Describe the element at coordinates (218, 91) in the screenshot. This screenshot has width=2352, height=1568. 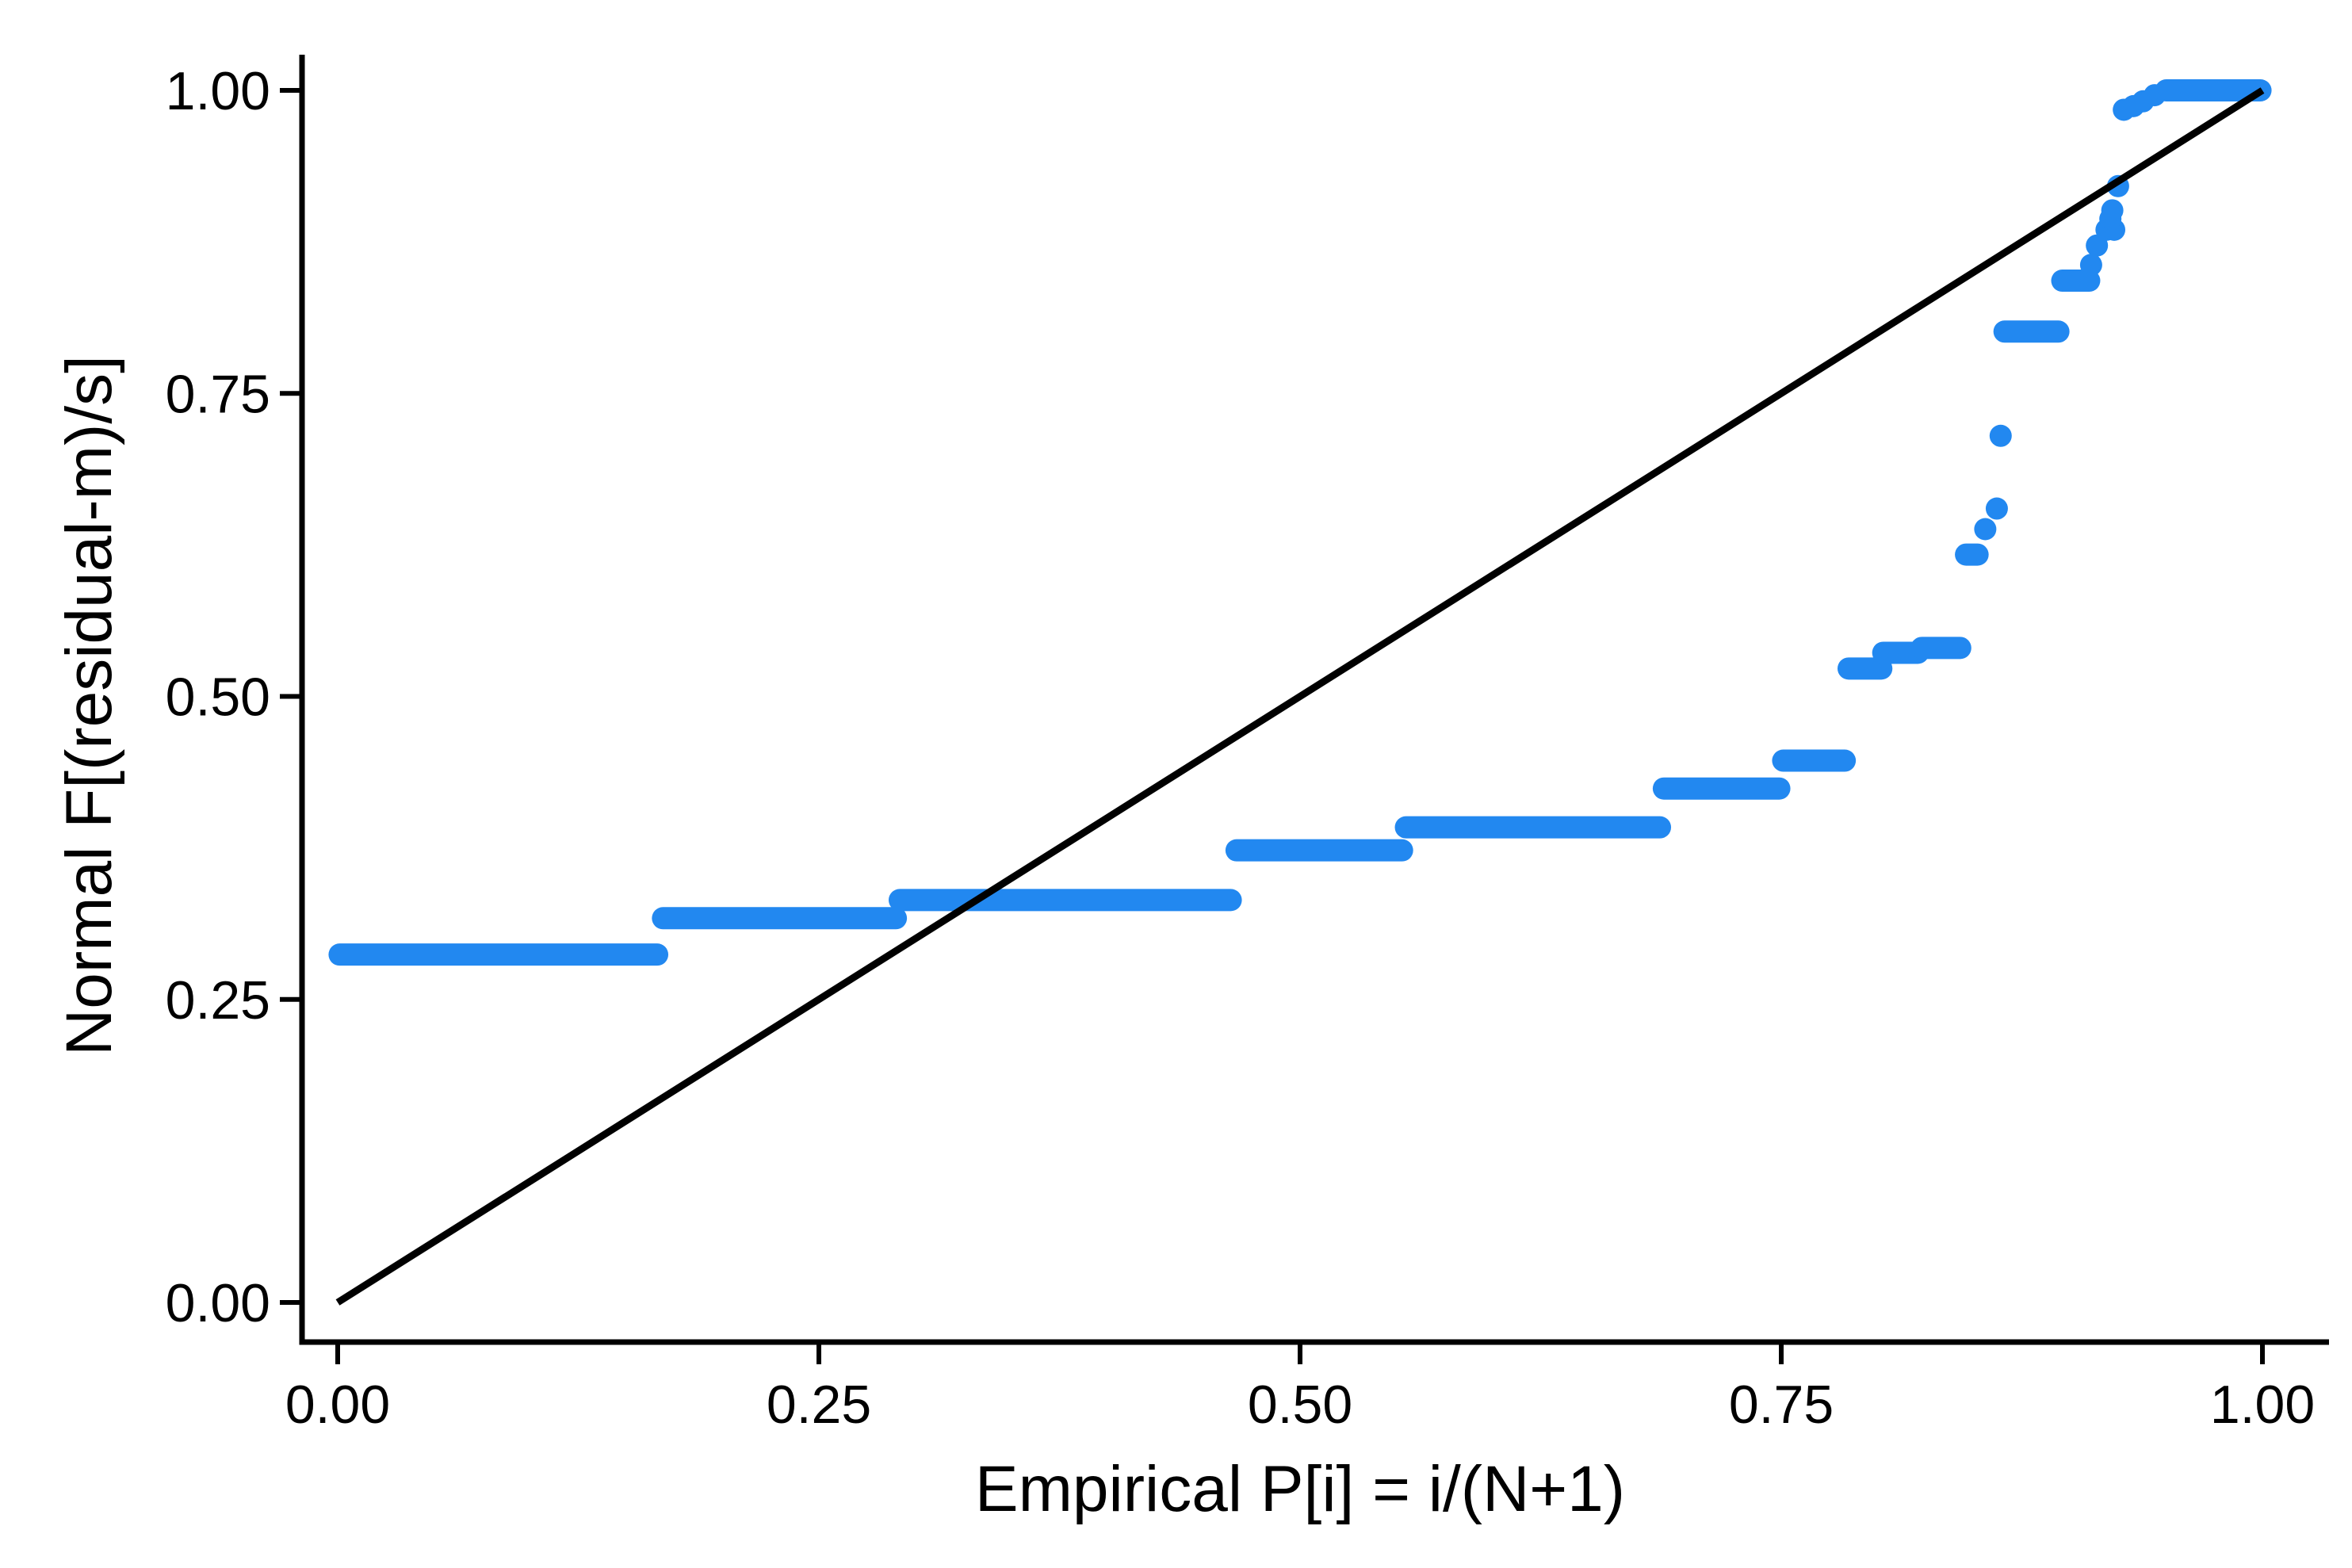
I see `y-tick-label: 1.00` at that location.